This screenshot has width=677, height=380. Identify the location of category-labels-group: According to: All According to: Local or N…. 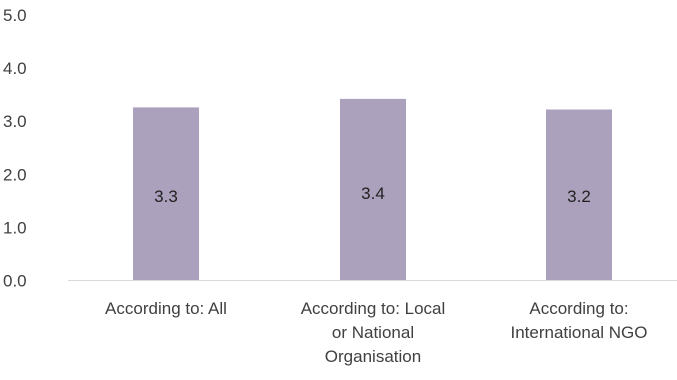
(376, 332).